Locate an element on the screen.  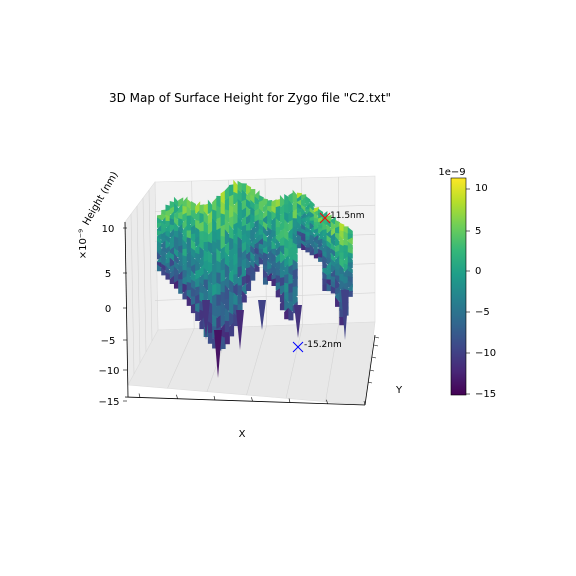
z-tick-labels: 10 5 0 −5 −10 −15 is located at coordinates (108, 316).